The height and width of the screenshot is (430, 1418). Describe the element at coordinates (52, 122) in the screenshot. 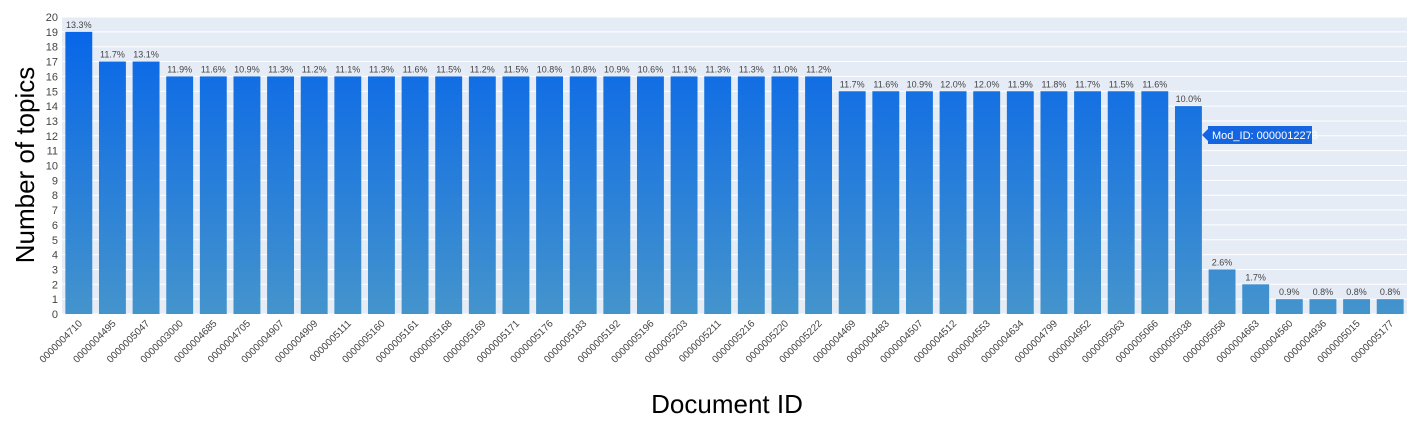

I see `y-tick-label: 13` at that location.